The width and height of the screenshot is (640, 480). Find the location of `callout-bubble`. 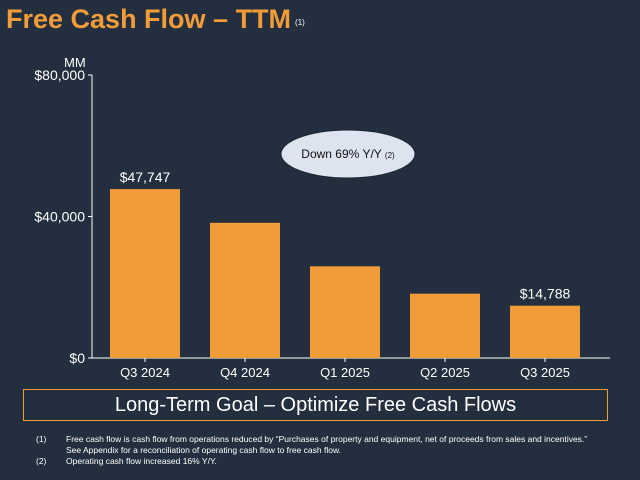

callout-bubble is located at coordinates (348, 154).